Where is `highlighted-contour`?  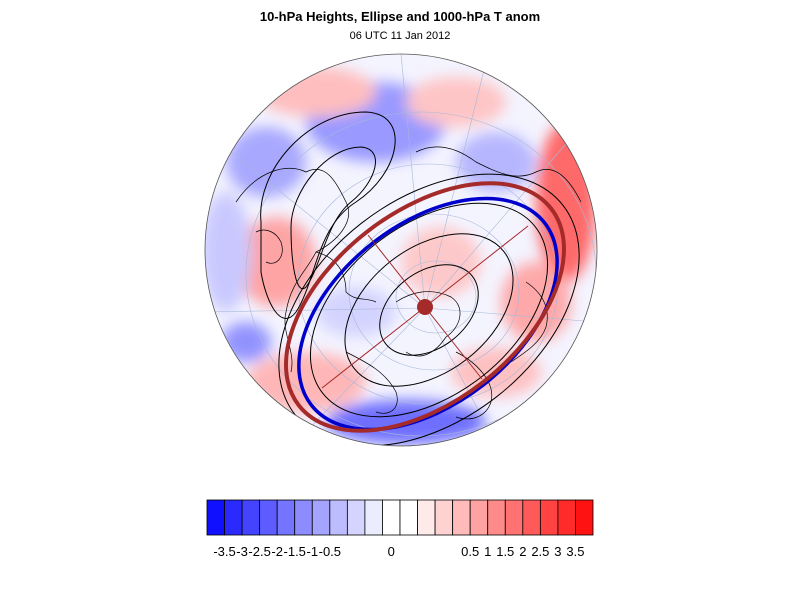
highlighted-contour is located at coordinates (428, 314).